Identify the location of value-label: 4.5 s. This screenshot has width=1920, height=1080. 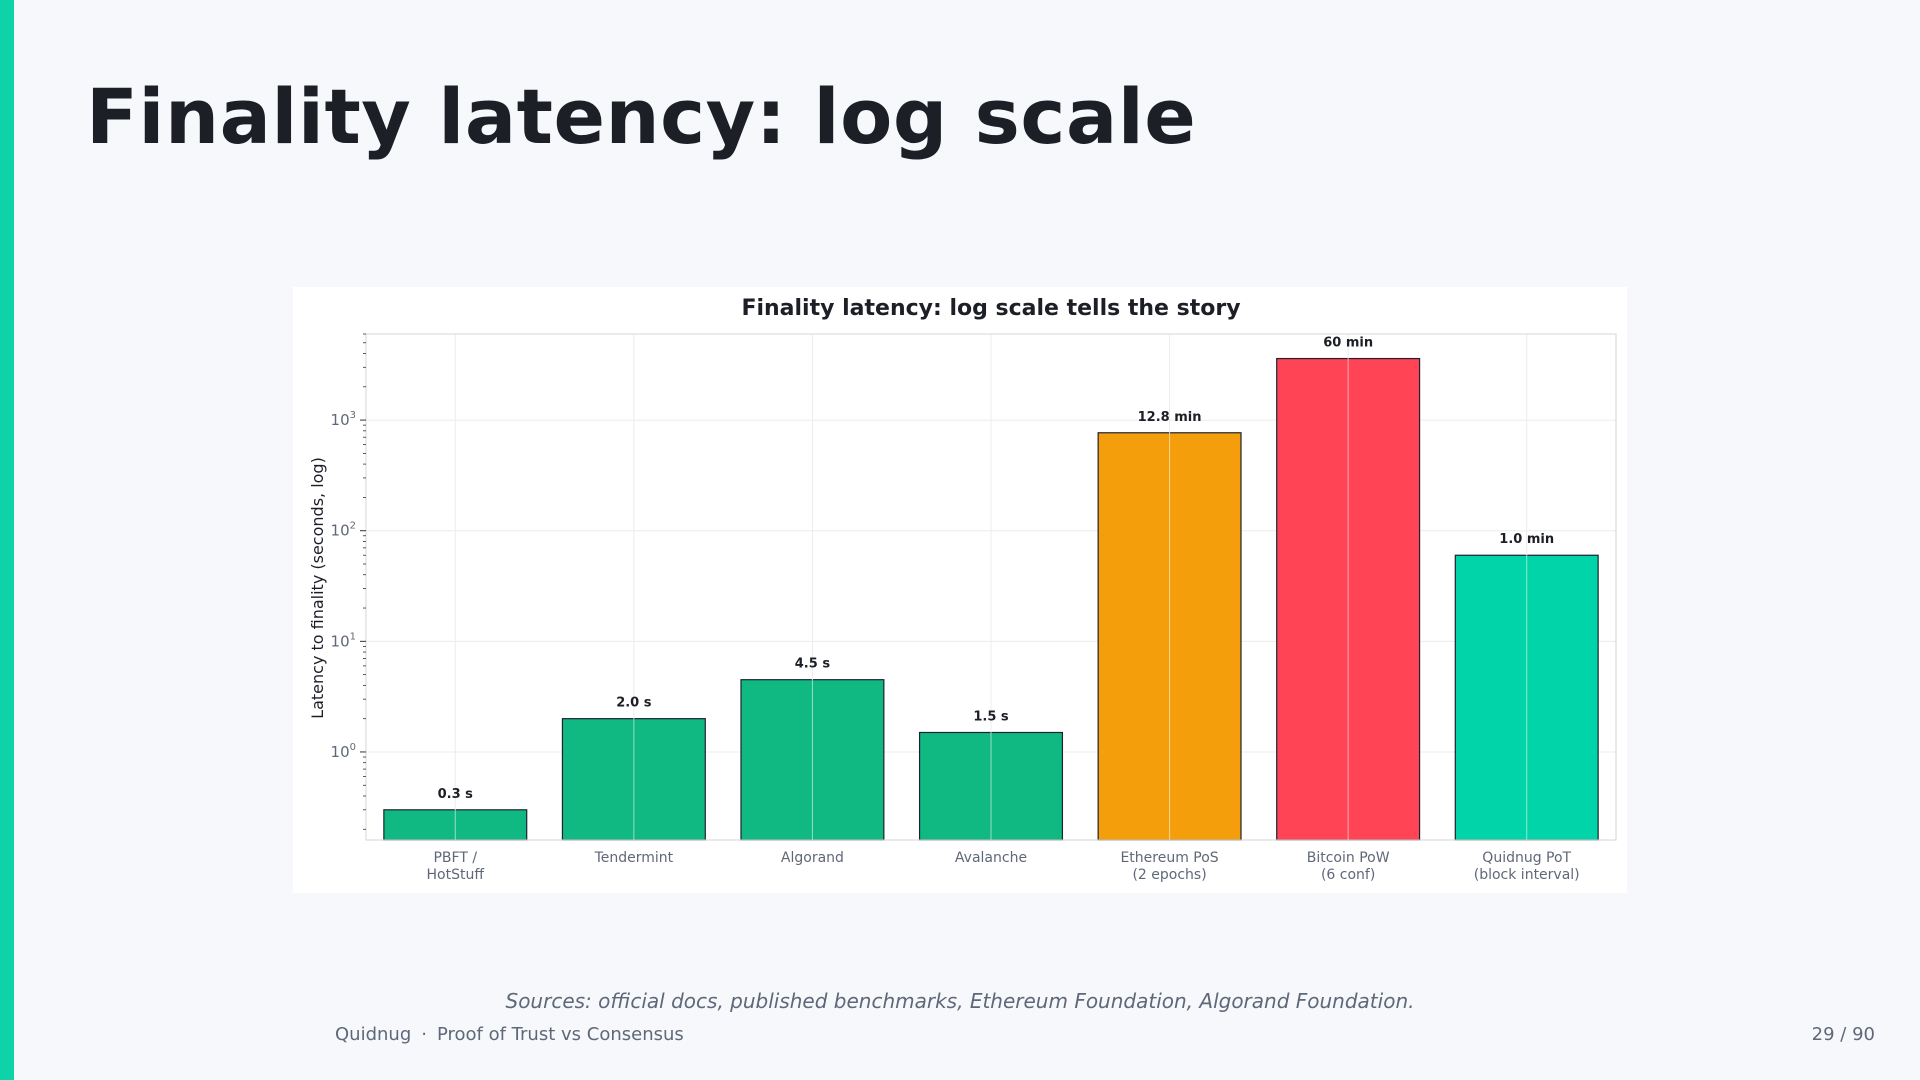
(813, 664).